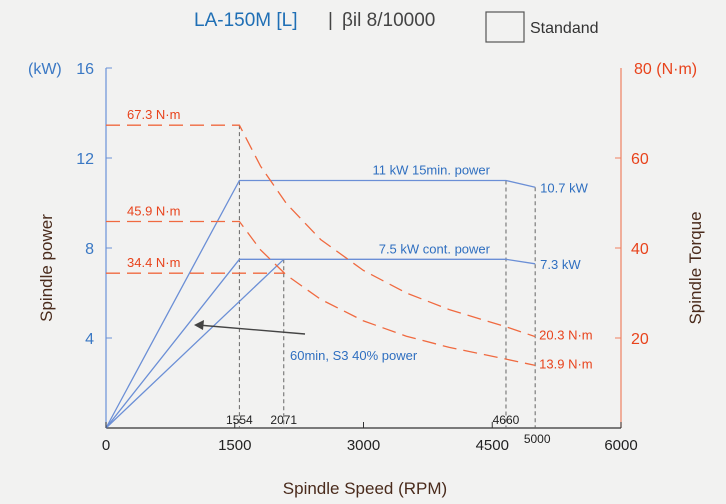 The height and width of the screenshot is (504, 726). I want to click on x-axis-title: Spindle Speed (RPM), so click(365, 488).